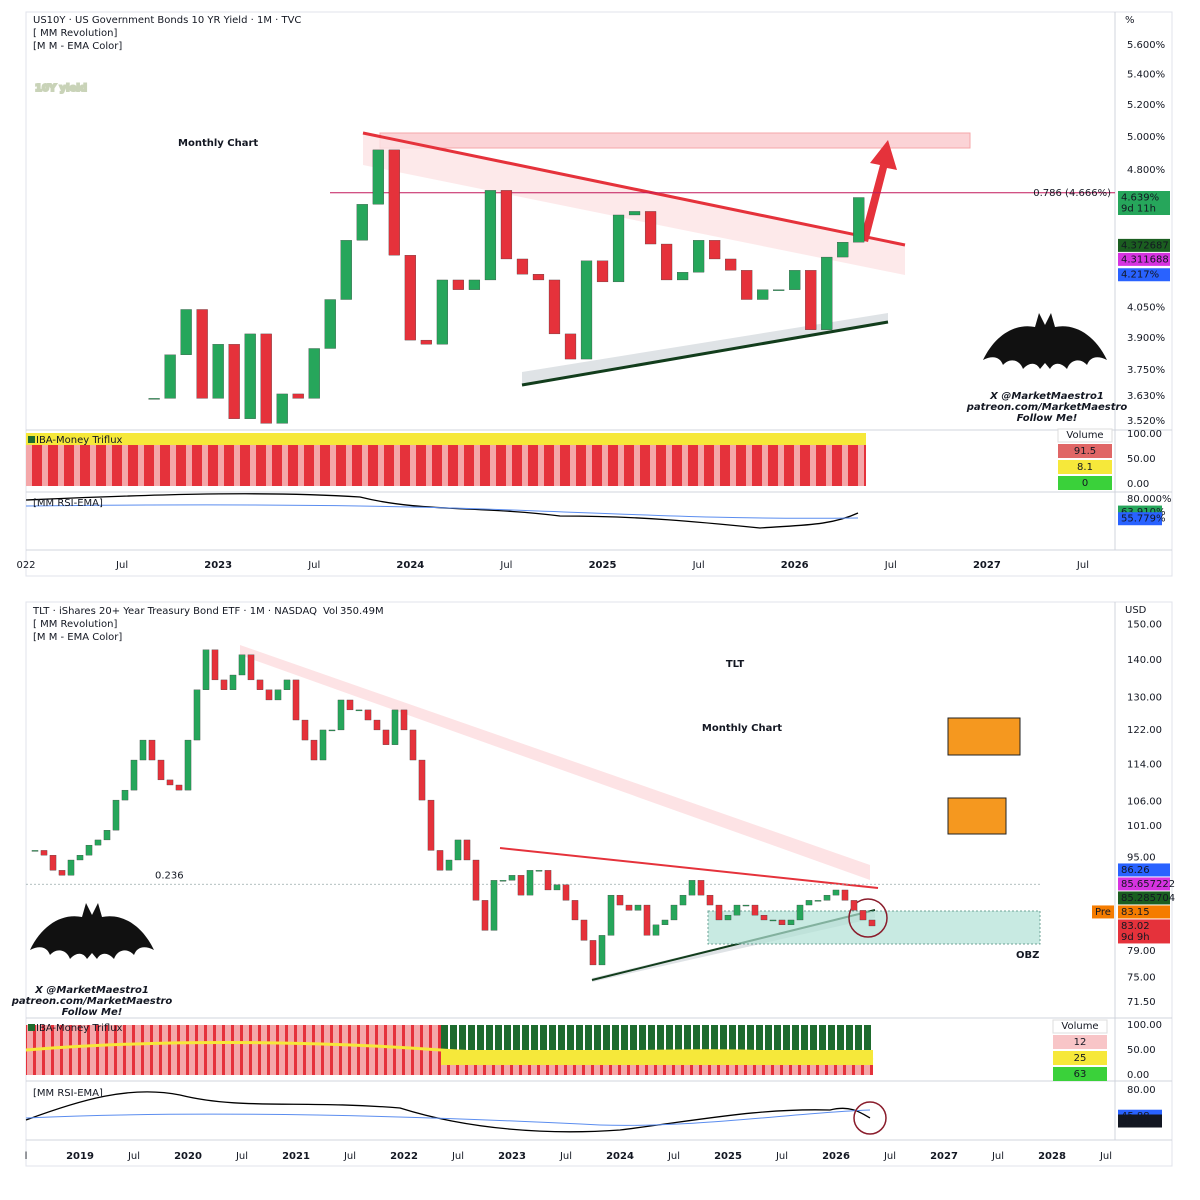 Image resolution: width=1200 pixels, height=1200 pixels. What do you see at coordinates (987, 565) in the screenshot?
I see `x-tick-label: 2027` at bounding box center [987, 565].